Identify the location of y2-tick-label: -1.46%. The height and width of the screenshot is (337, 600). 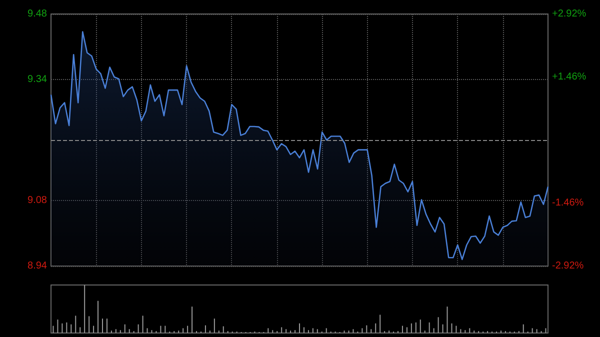
(568, 203).